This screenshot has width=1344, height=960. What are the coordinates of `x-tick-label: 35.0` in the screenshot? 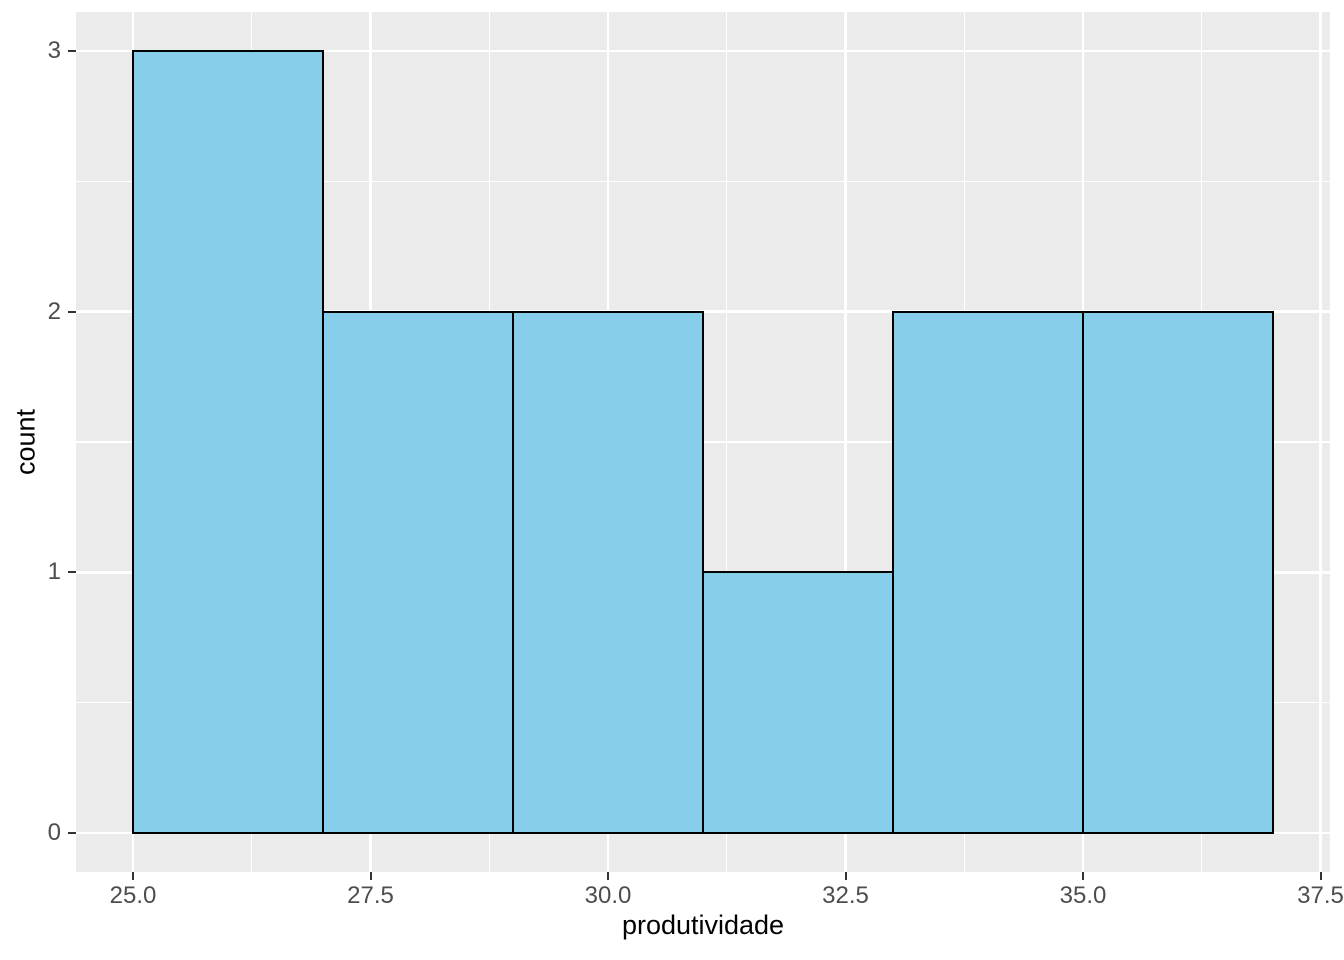 It's located at (1083, 895).